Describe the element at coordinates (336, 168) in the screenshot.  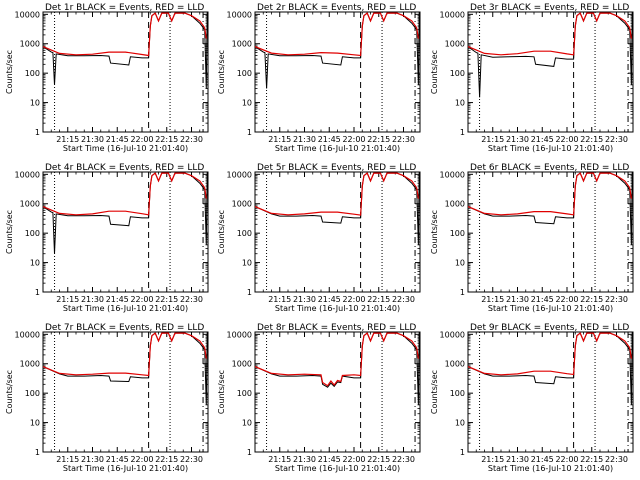
I see `chart-title: Det 5r BLACK = Events, RED = LLD` at that location.